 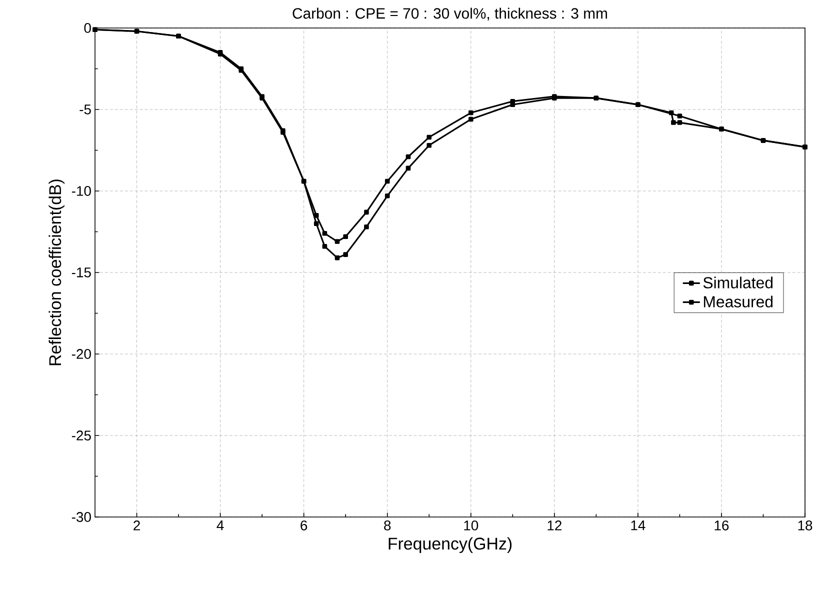 I want to click on y-axis-title: Reflection coefficient(dB), so click(x=56, y=273).